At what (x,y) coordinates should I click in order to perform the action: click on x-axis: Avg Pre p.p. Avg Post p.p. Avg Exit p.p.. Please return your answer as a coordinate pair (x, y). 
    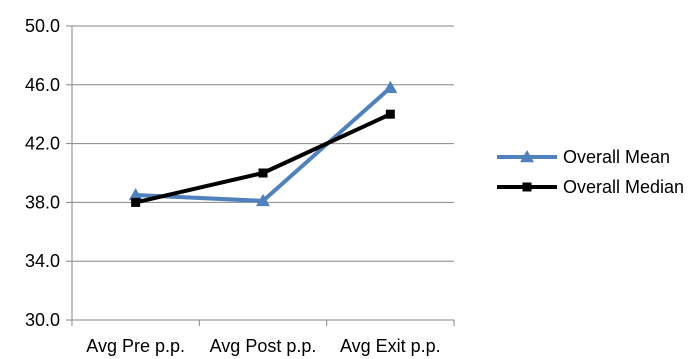
    Looking at the image, I should click on (263, 337).